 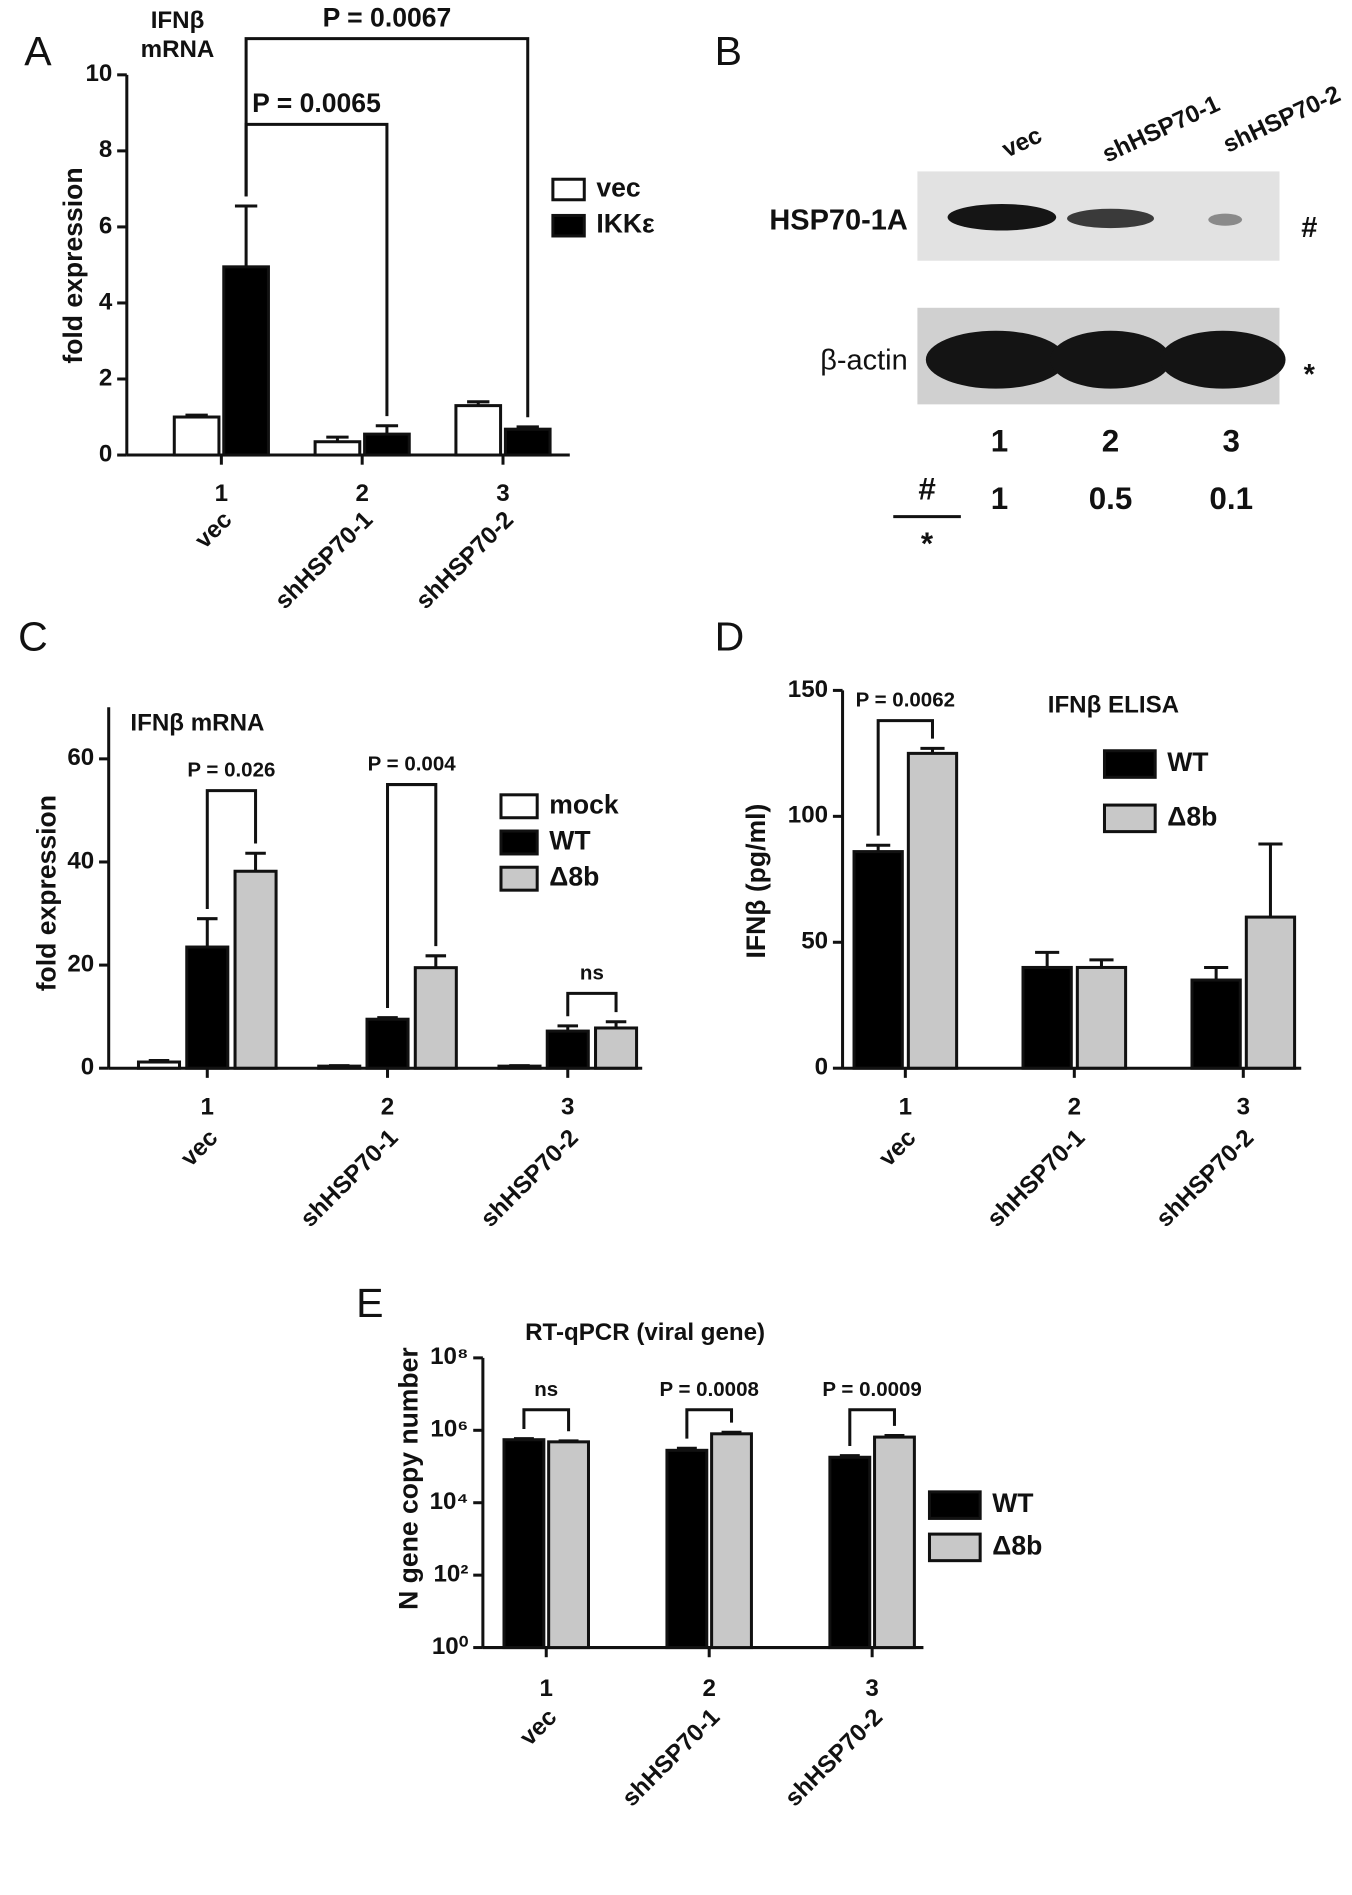 What do you see at coordinates (625, 224) in the screenshot?
I see `legend-label: IKKε` at bounding box center [625, 224].